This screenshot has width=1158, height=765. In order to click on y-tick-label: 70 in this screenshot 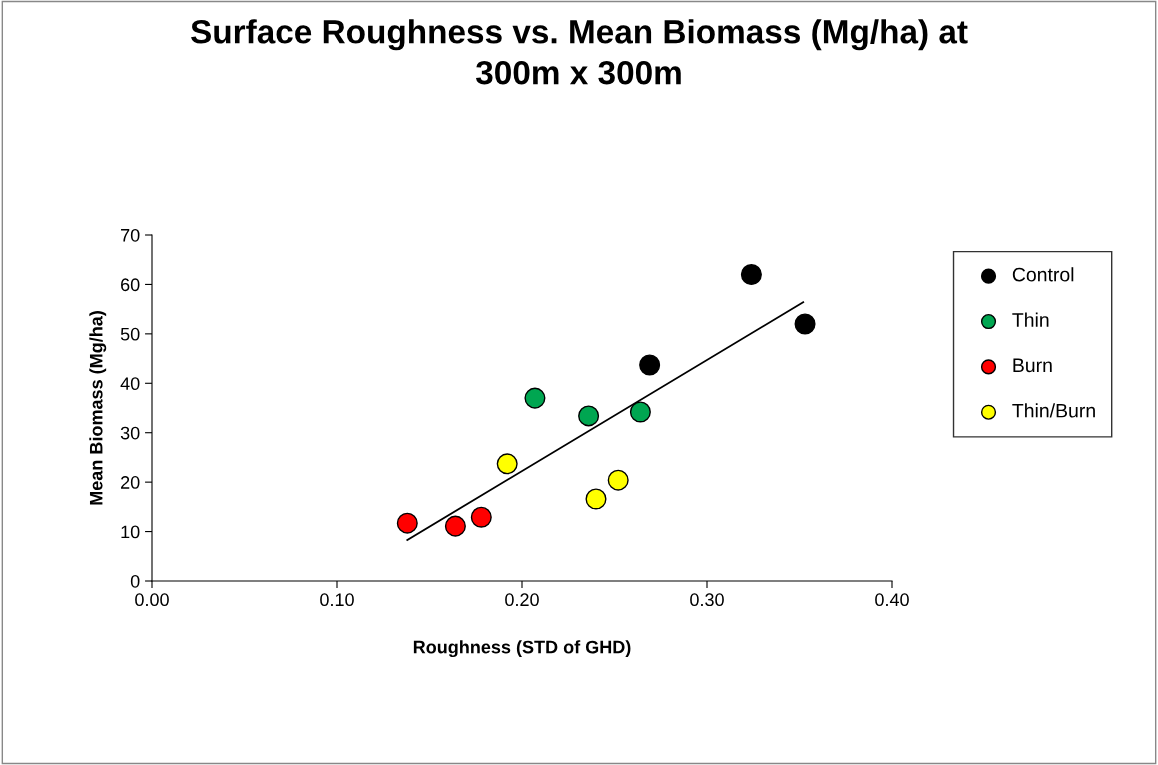, I will do `click(130, 235)`.